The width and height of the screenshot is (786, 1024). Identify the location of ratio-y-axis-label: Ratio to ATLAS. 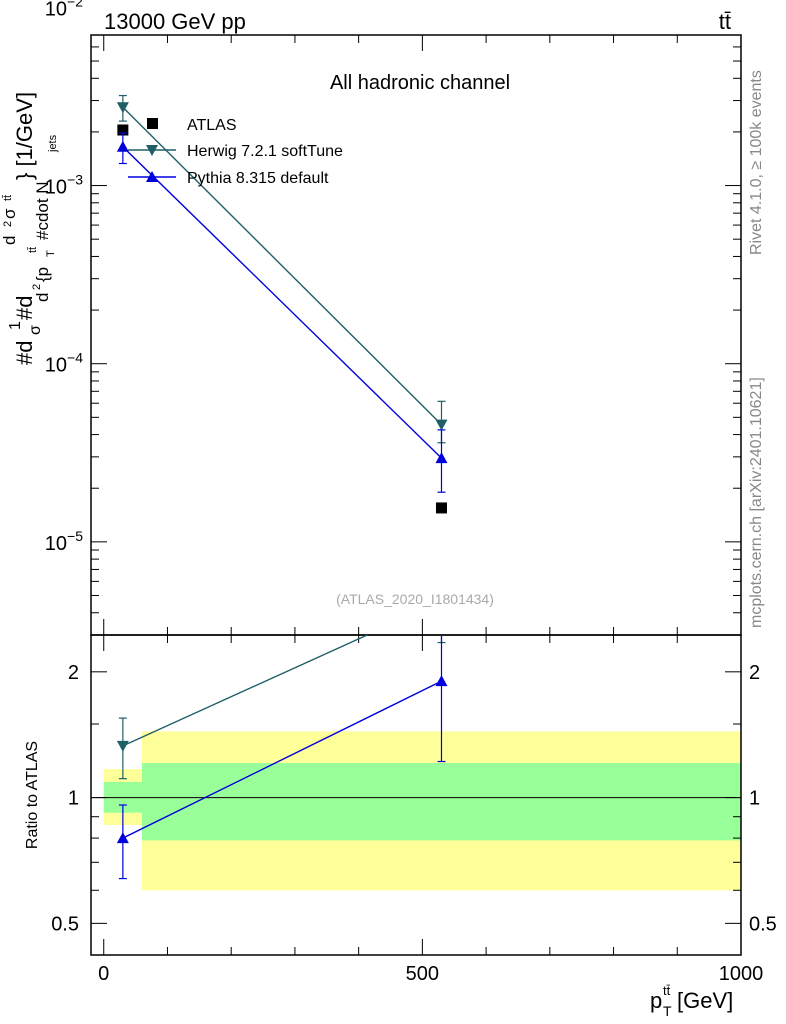
(32, 795).